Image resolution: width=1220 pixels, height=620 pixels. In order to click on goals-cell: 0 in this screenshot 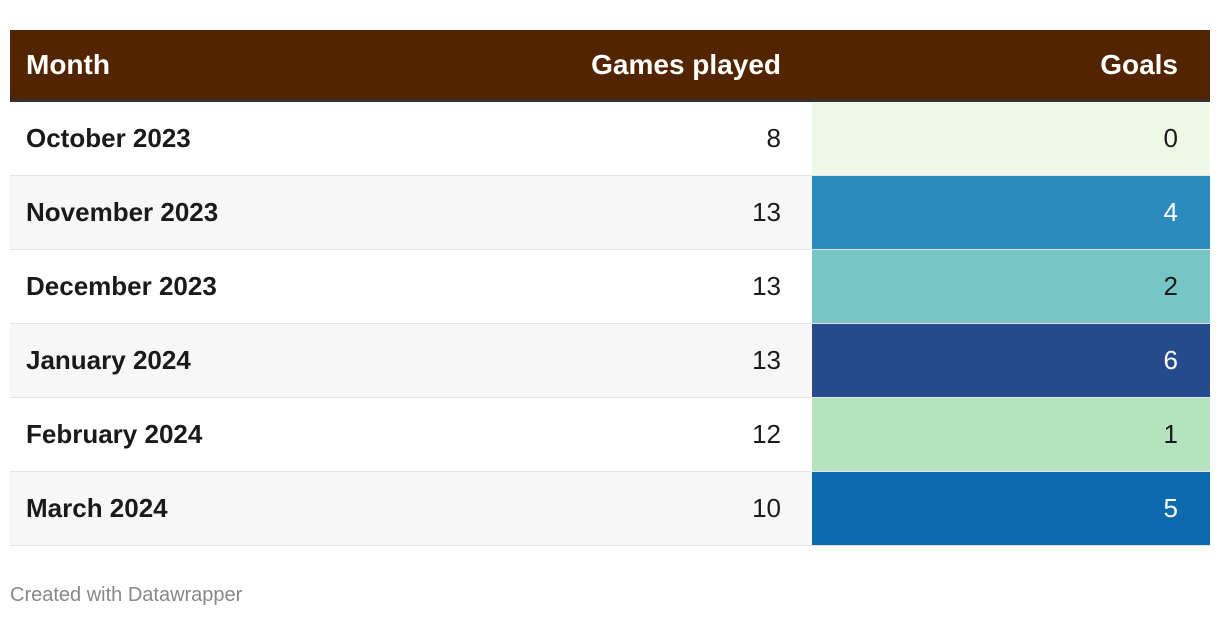, I will do `click(1011, 138)`.